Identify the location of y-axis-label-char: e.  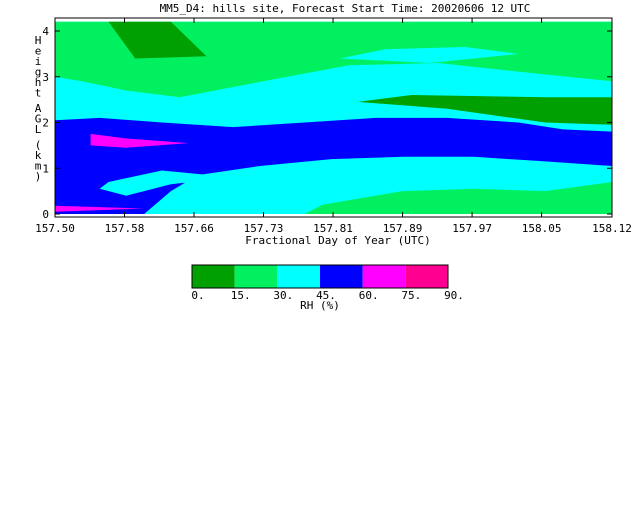
(38, 51).